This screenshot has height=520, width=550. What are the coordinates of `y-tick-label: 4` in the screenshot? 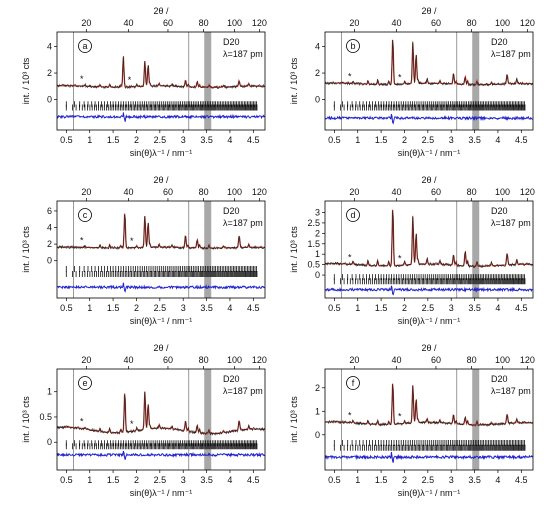 It's located at (49, 228).